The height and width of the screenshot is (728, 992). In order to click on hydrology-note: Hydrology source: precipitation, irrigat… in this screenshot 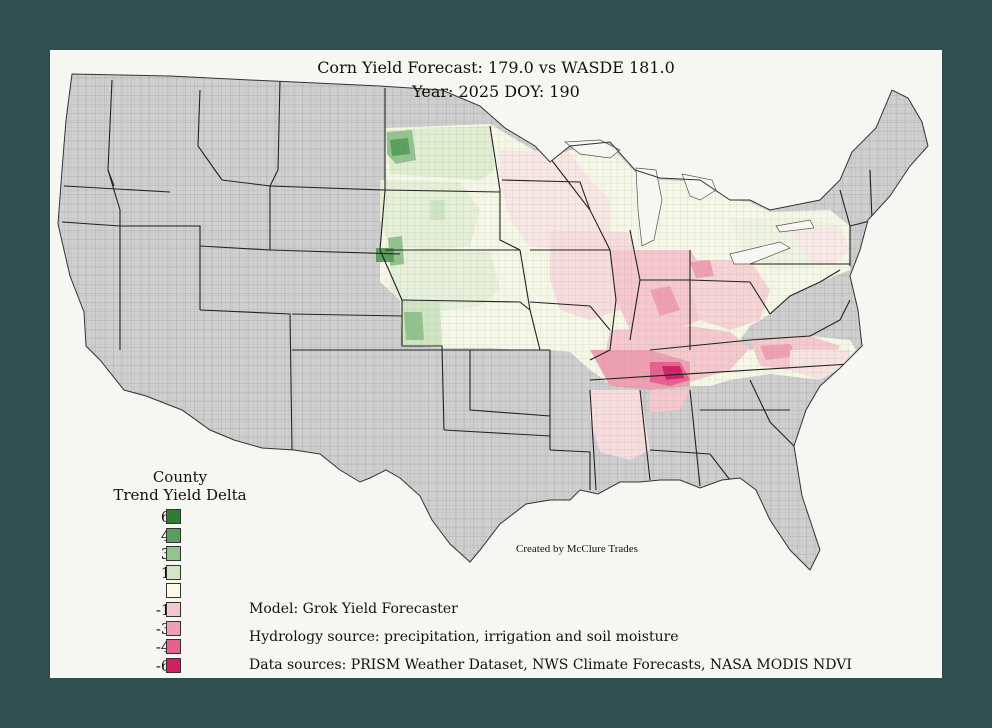, I will do `click(464, 637)`.